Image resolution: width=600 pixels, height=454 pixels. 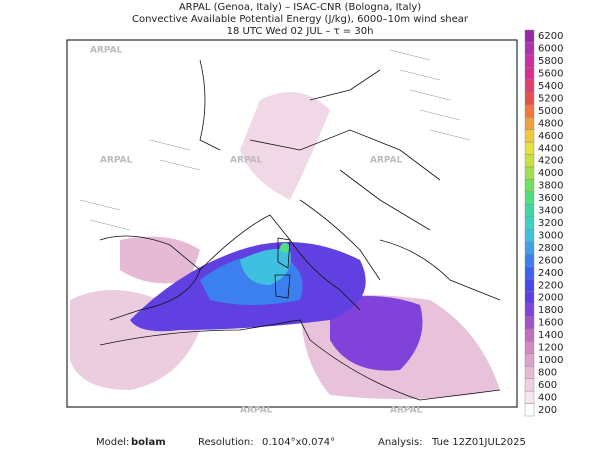 What do you see at coordinates (550, 260) in the screenshot?
I see `colorbar-label: 2600` at bounding box center [550, 260].